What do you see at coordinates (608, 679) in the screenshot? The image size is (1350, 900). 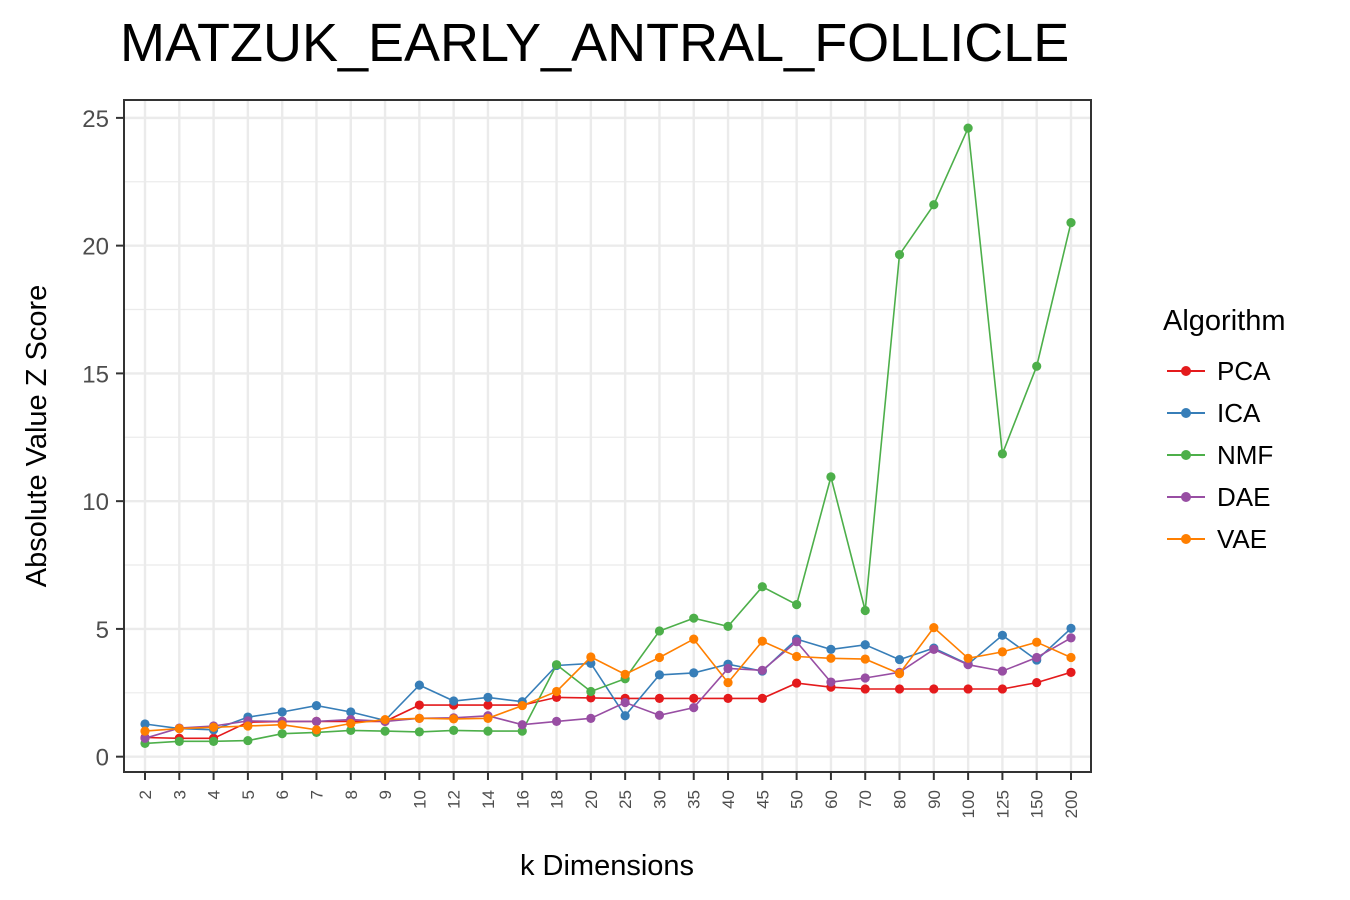 I see `series-line-ica` at bounding box center [608, 679].